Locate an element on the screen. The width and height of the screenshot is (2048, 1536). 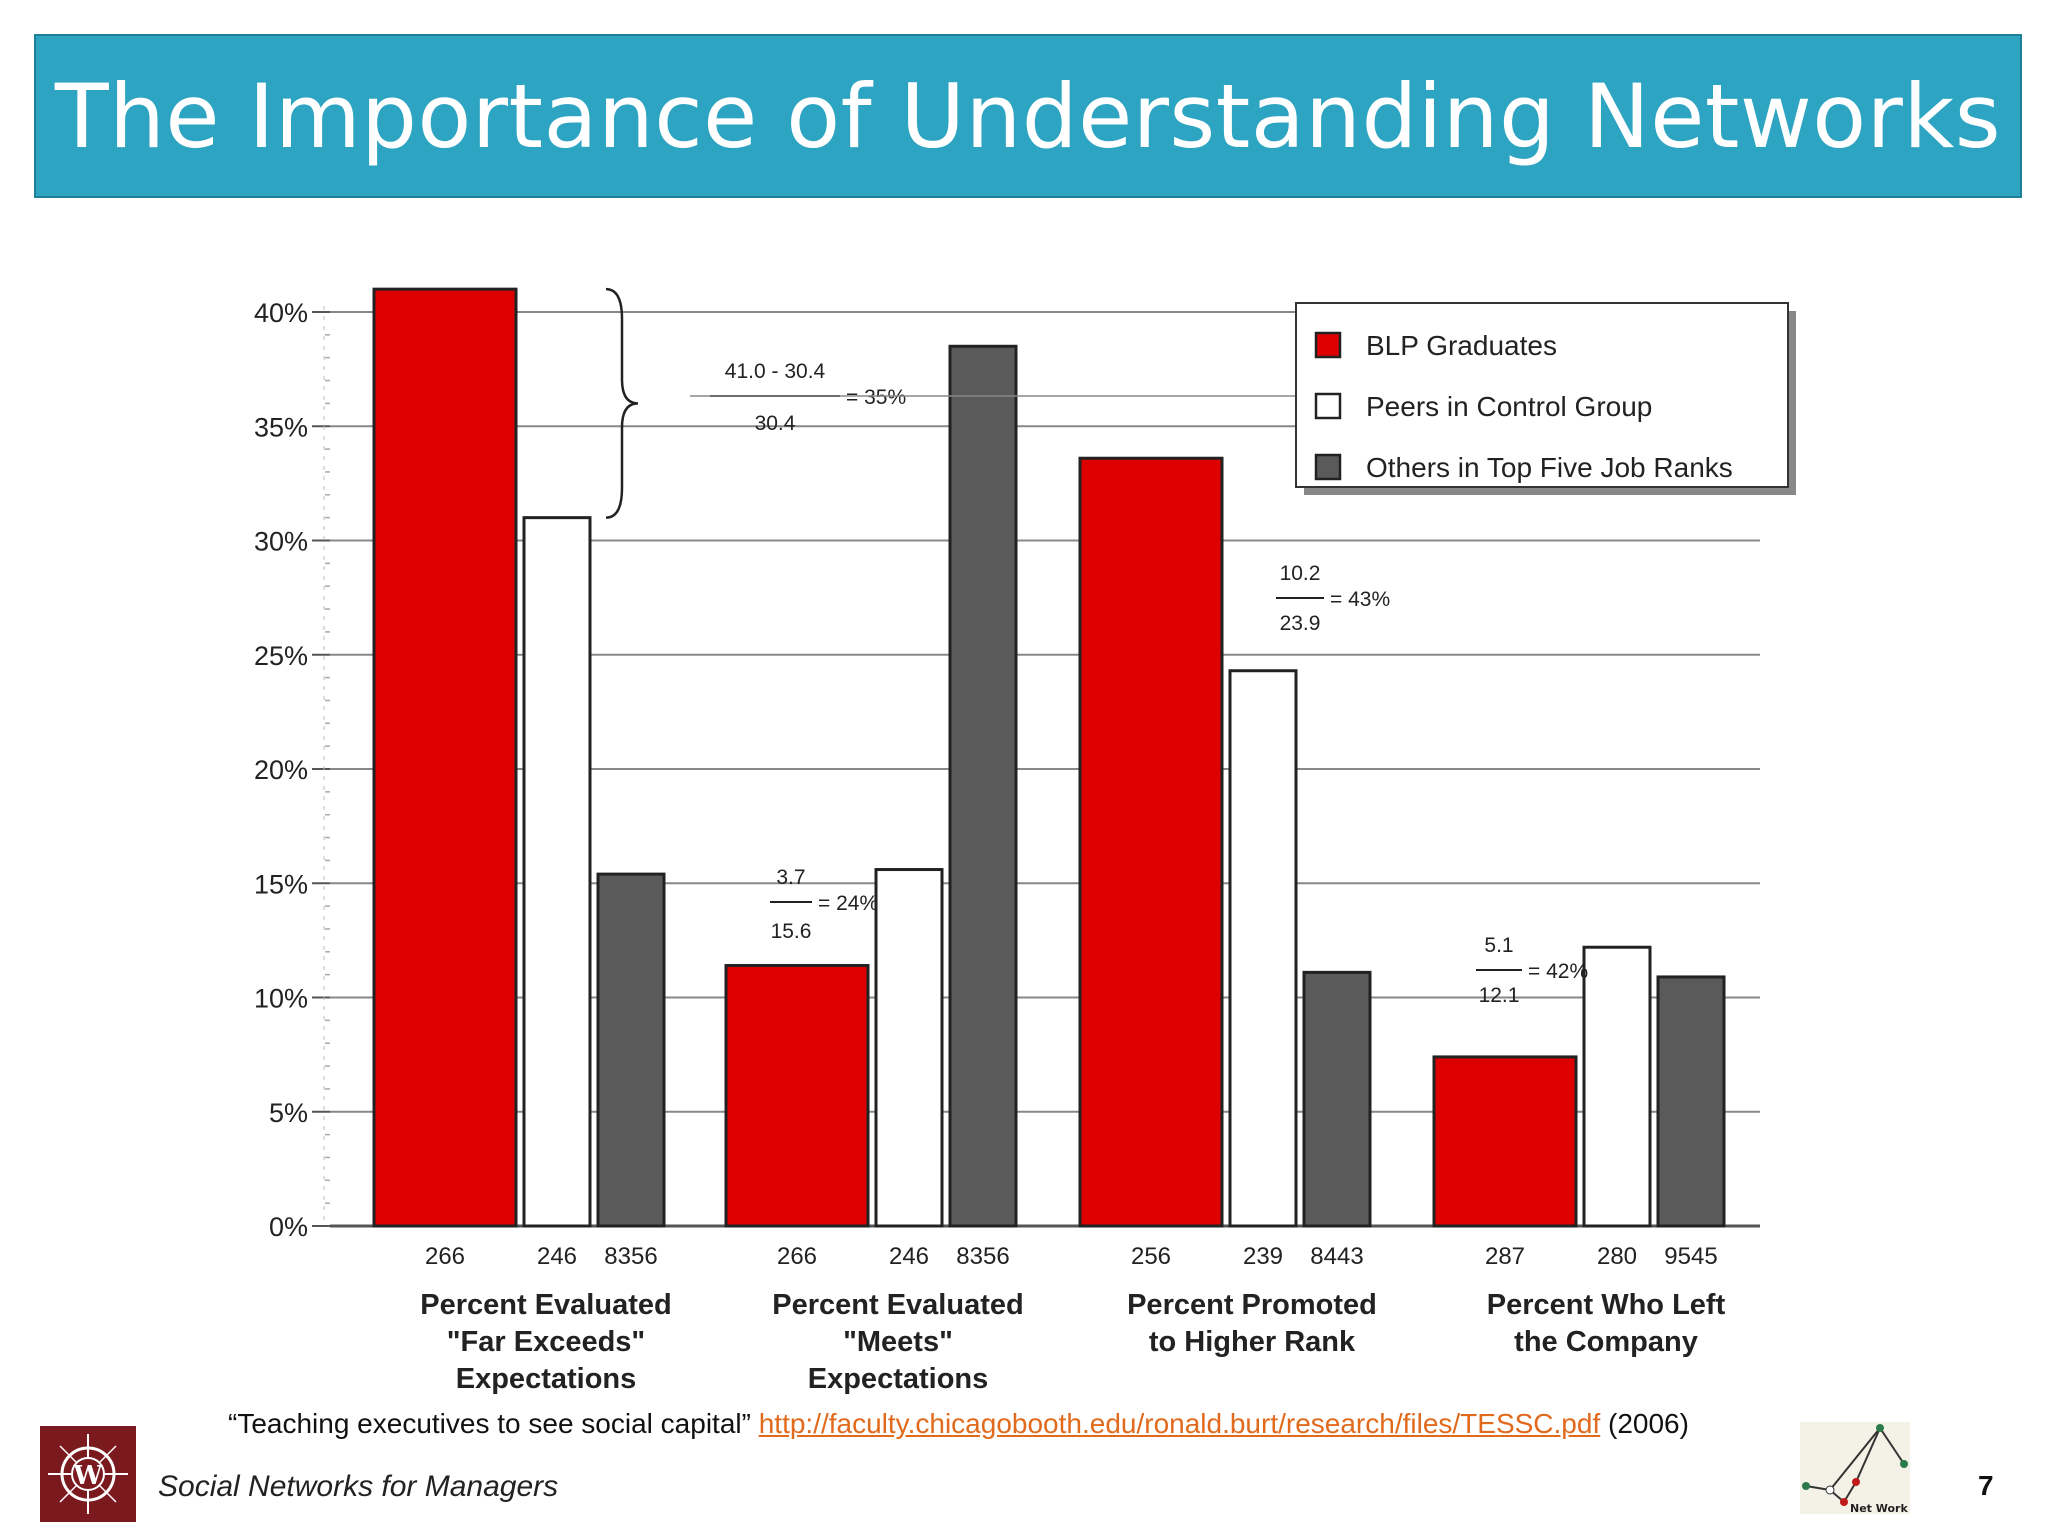
y-tick-label: 10% is located at coordinates (281, 999).